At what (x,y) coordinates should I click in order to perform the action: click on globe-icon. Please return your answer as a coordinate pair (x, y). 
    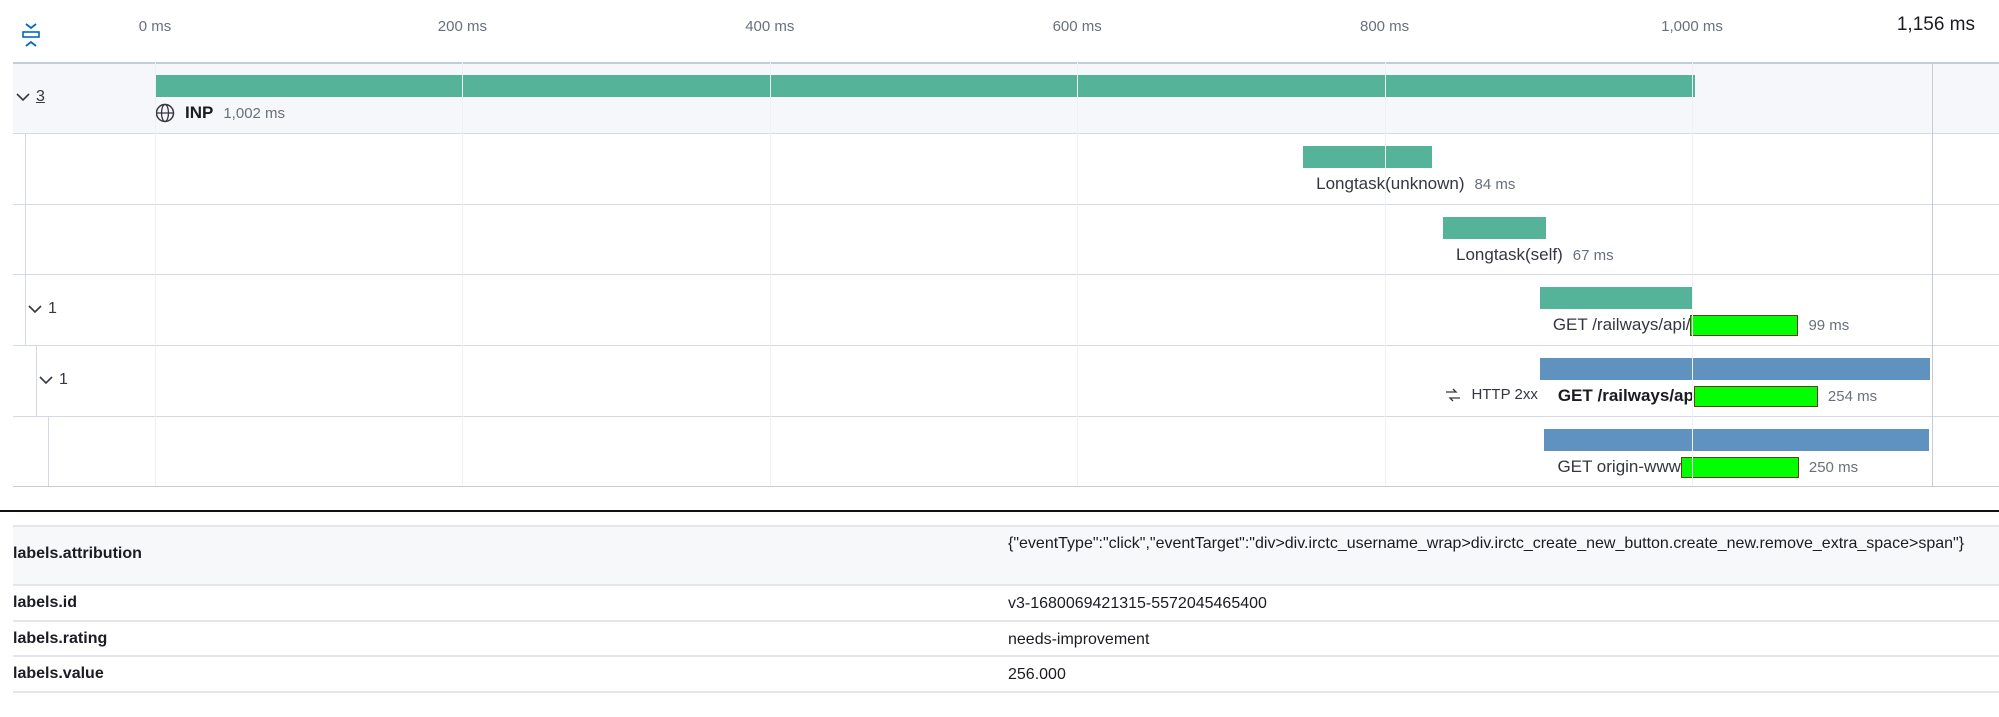
    Looking at the image, I should click on (165, 113).